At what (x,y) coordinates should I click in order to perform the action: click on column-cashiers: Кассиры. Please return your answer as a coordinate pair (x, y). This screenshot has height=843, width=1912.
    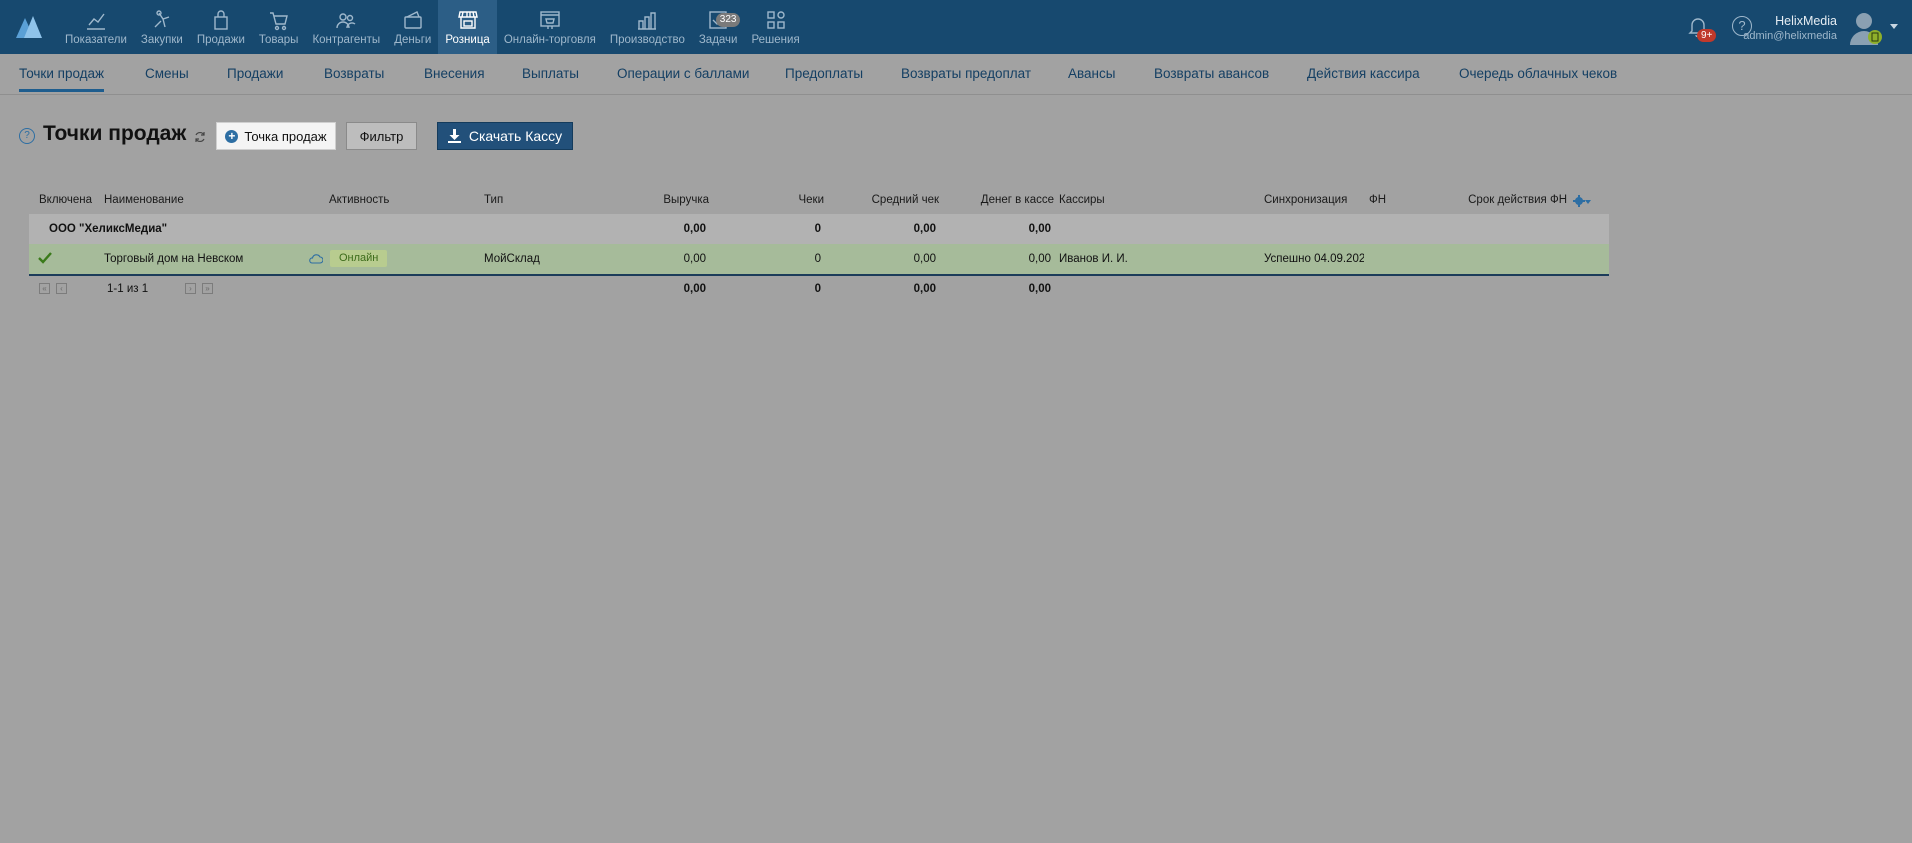
    Looking at the image, I should click on (1082, 200).